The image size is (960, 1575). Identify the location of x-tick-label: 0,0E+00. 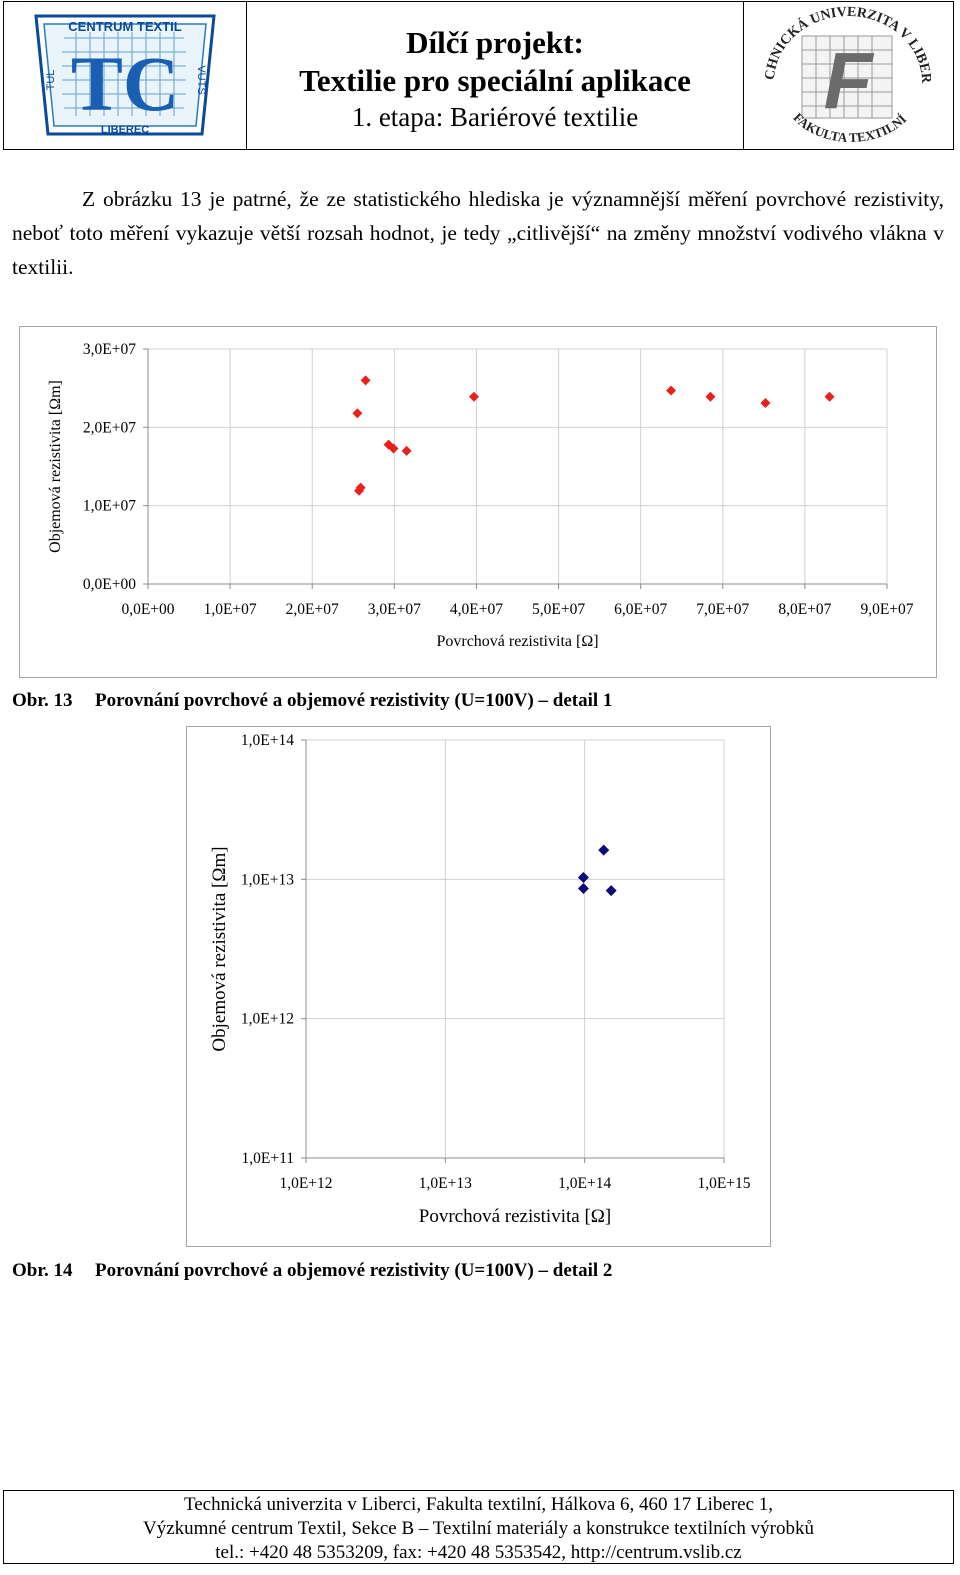
(147, 609).